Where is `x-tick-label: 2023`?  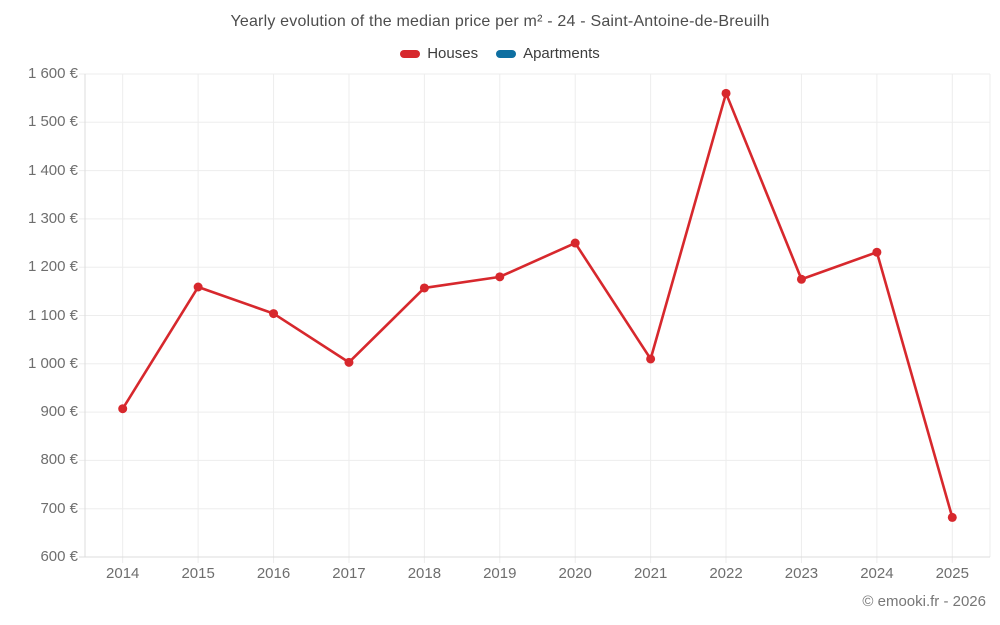 x-tick-label: 2023 is located at coordinates (801, 573).